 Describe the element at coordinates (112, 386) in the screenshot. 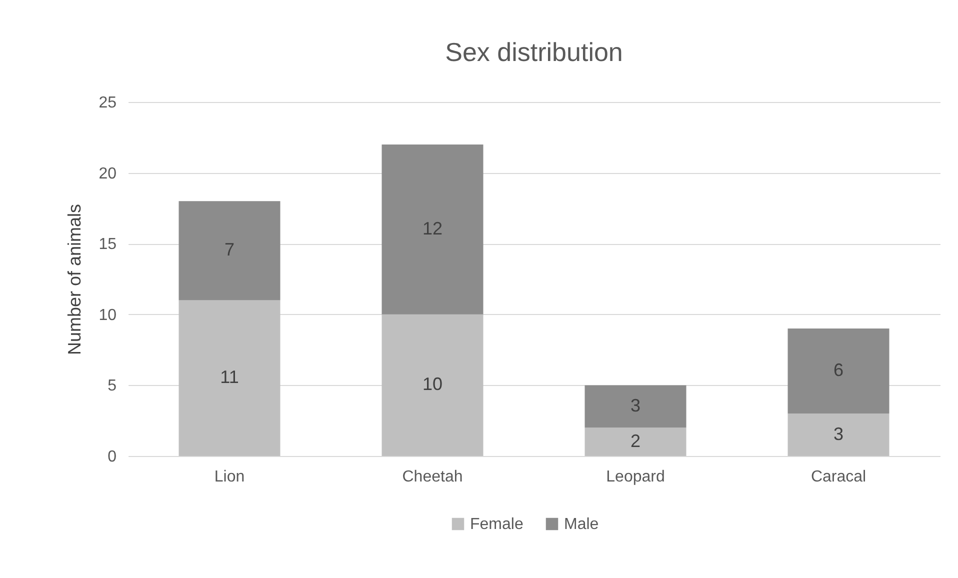

I see `y-tick-label: 5` at that location.